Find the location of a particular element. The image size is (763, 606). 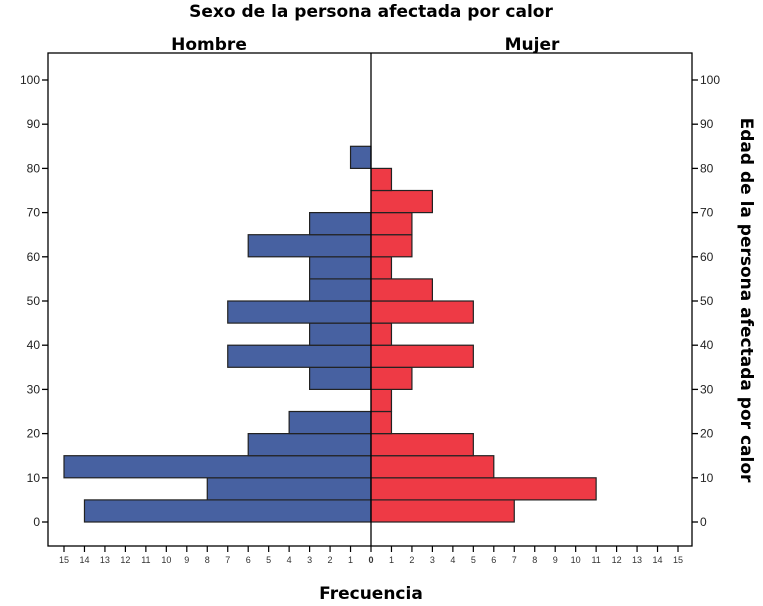

x-tick-label-mujer: 1 is located at coordinates (391, 560).